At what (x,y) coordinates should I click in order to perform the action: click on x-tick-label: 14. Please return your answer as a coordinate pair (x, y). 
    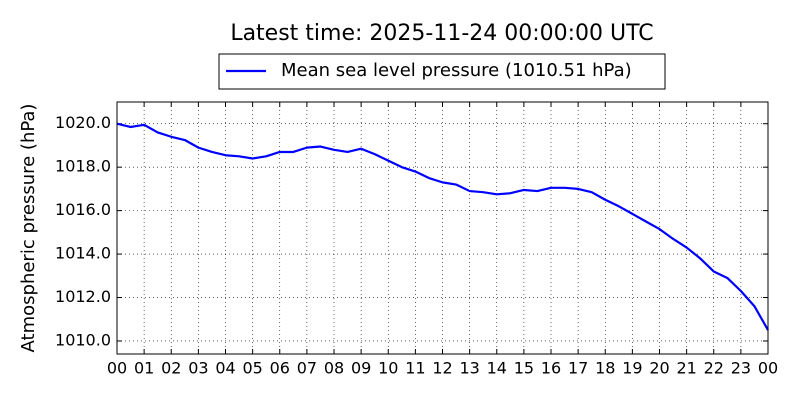
    Looking at the image, I should click on (497, 368).